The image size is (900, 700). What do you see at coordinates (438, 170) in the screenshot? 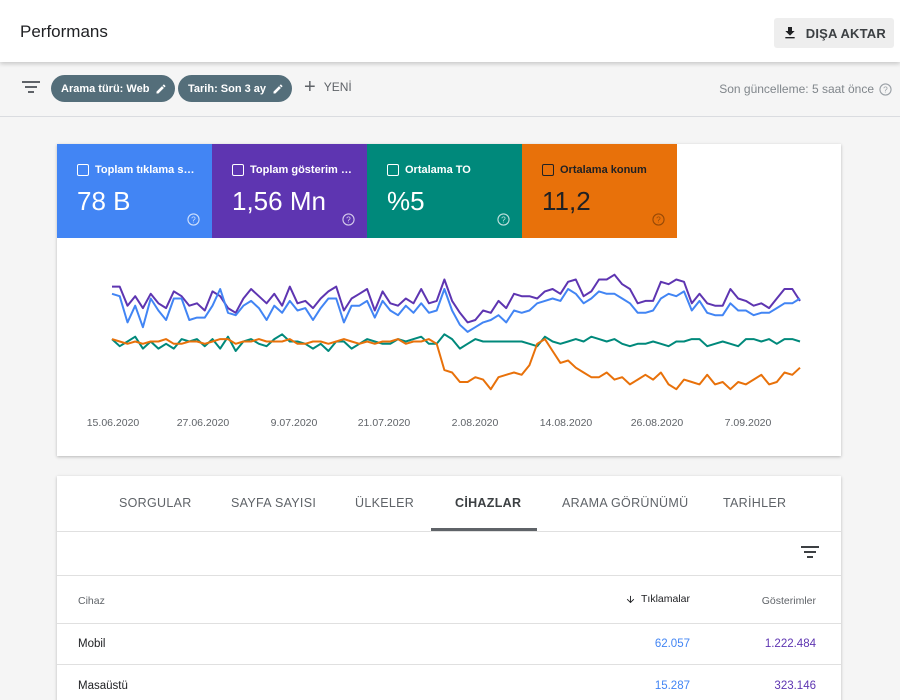
I see `metric-label: Ortalama TO` at bounding box center [438, 170].